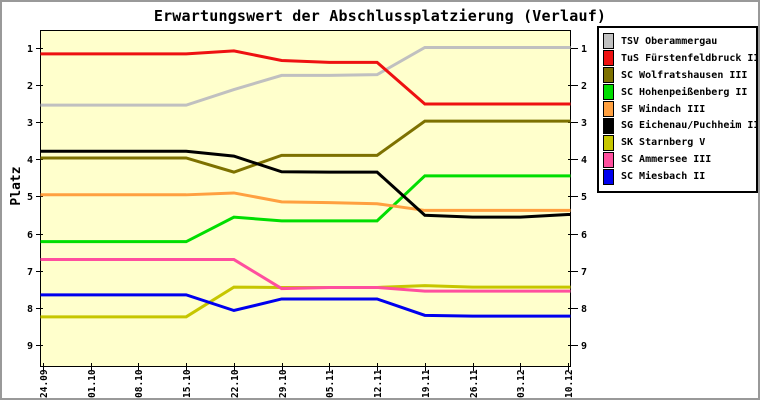 The width and height of the screenshot is (760, 400). Describe the element at coordinates (584, 49) in the screenshot. I see `y-tick-label-right: 1` at that location.